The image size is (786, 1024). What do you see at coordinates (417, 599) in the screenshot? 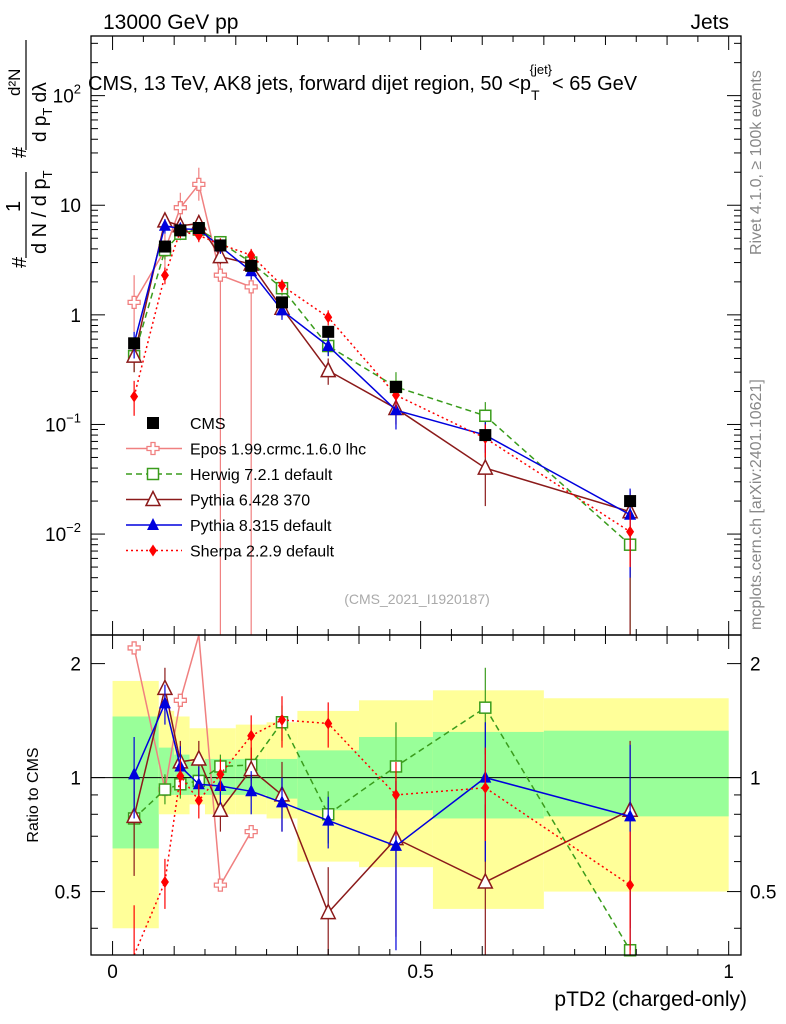
I see `analysis-id: (CMS_2021_I1920187)` at bounding box center [417, 599].